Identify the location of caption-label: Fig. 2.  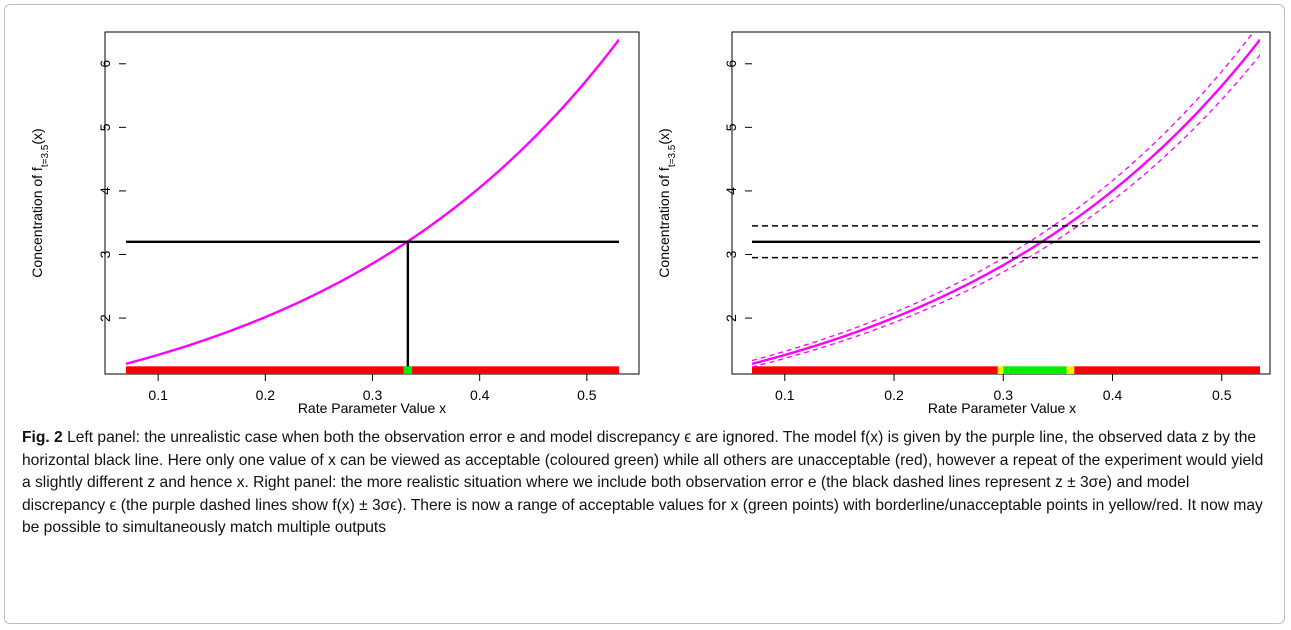
(42, 437).